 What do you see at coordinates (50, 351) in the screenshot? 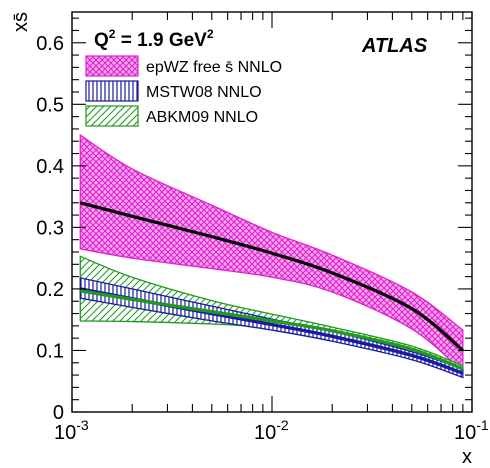
I see `y-tick-label: 0.1` at bounding box center [50, 351].